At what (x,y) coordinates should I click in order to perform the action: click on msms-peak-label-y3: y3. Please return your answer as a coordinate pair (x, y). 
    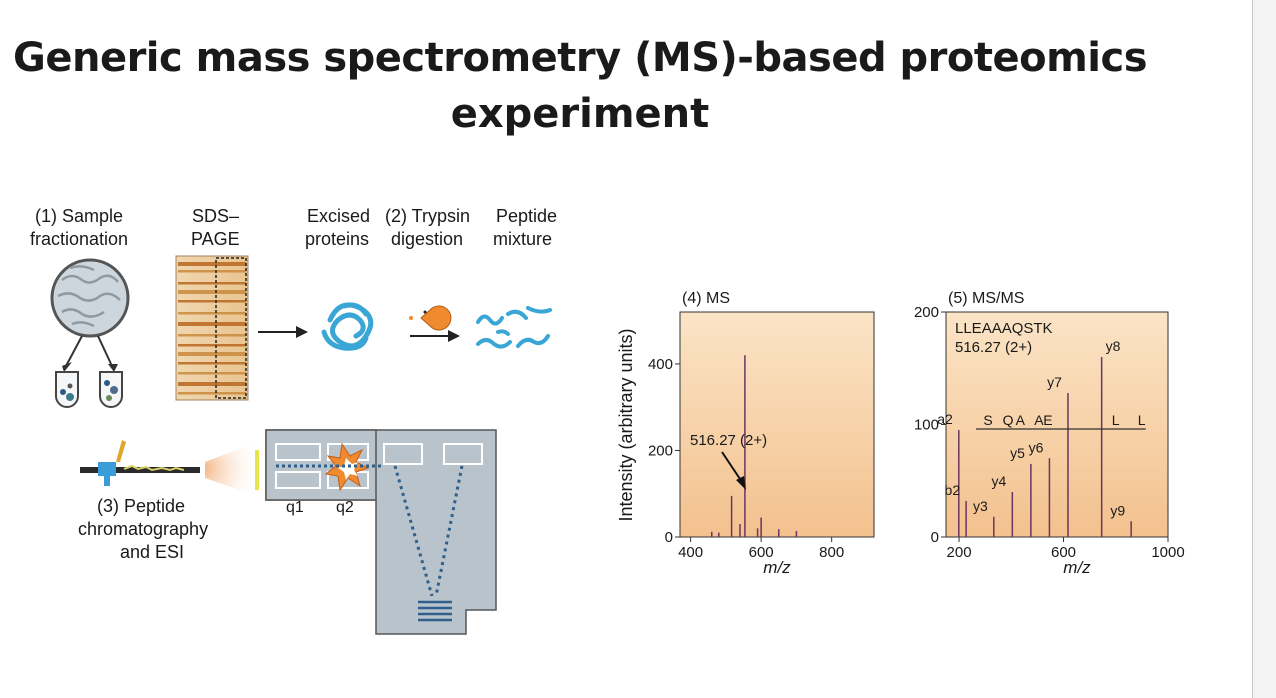
    Looking at the image, I should click on (980, 506).